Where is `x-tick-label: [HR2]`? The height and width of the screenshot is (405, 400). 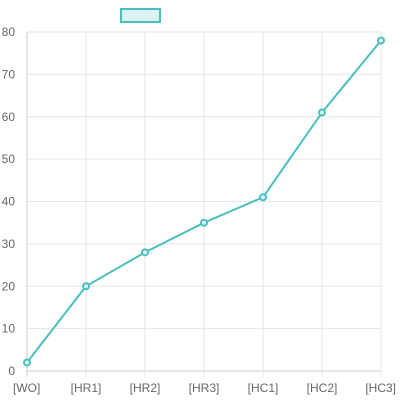
x-tick-label: [HR2] is located at coordinates (145, 388).